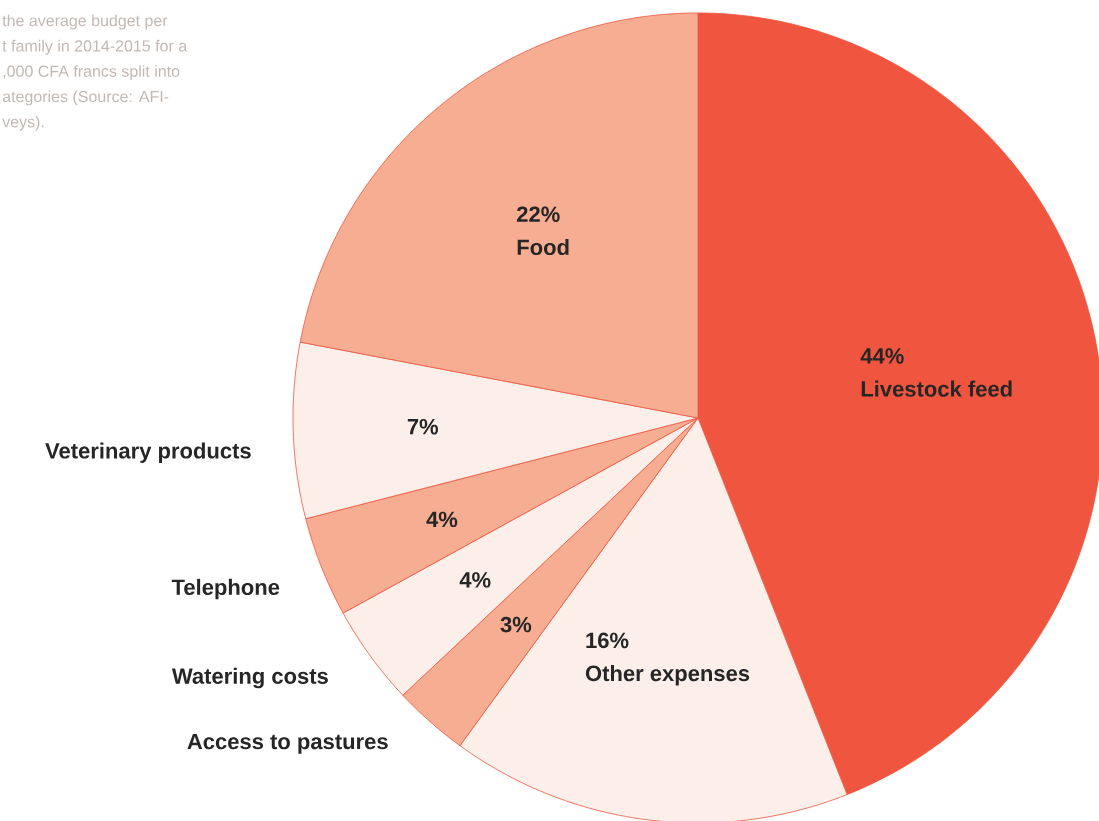  I want to click on slice-label: Food, so click(543, 247).